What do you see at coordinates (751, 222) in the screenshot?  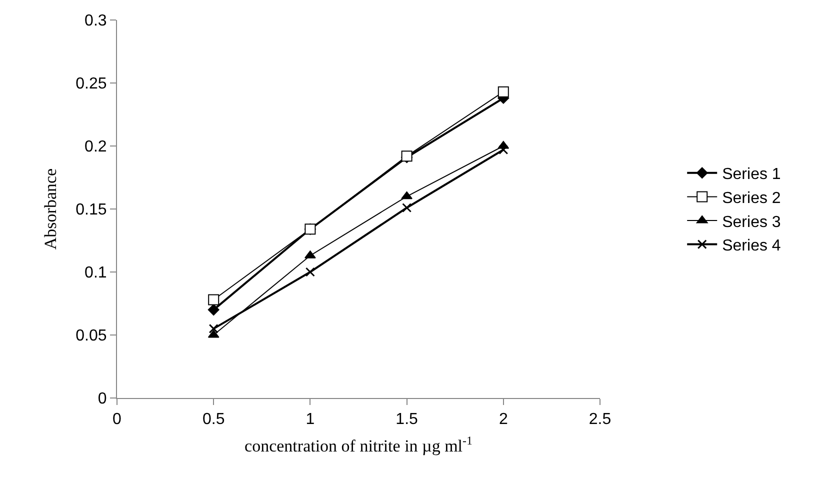 I see `legend-label: Series 3` at bounding box center [751, 222].